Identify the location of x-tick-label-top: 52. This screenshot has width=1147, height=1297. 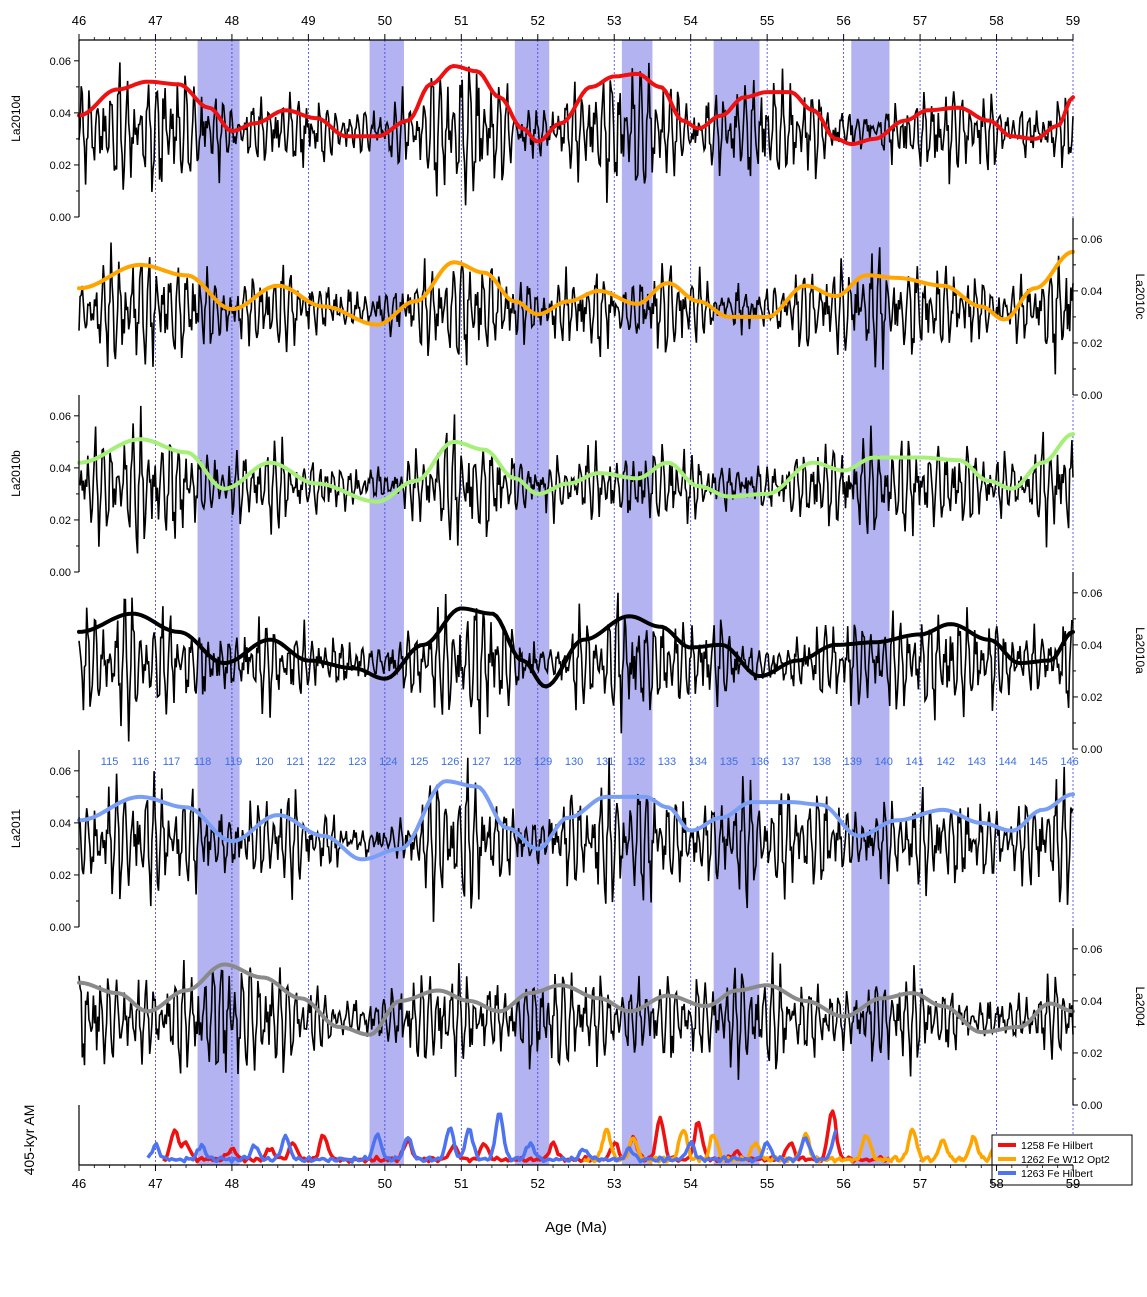
(538, 20).